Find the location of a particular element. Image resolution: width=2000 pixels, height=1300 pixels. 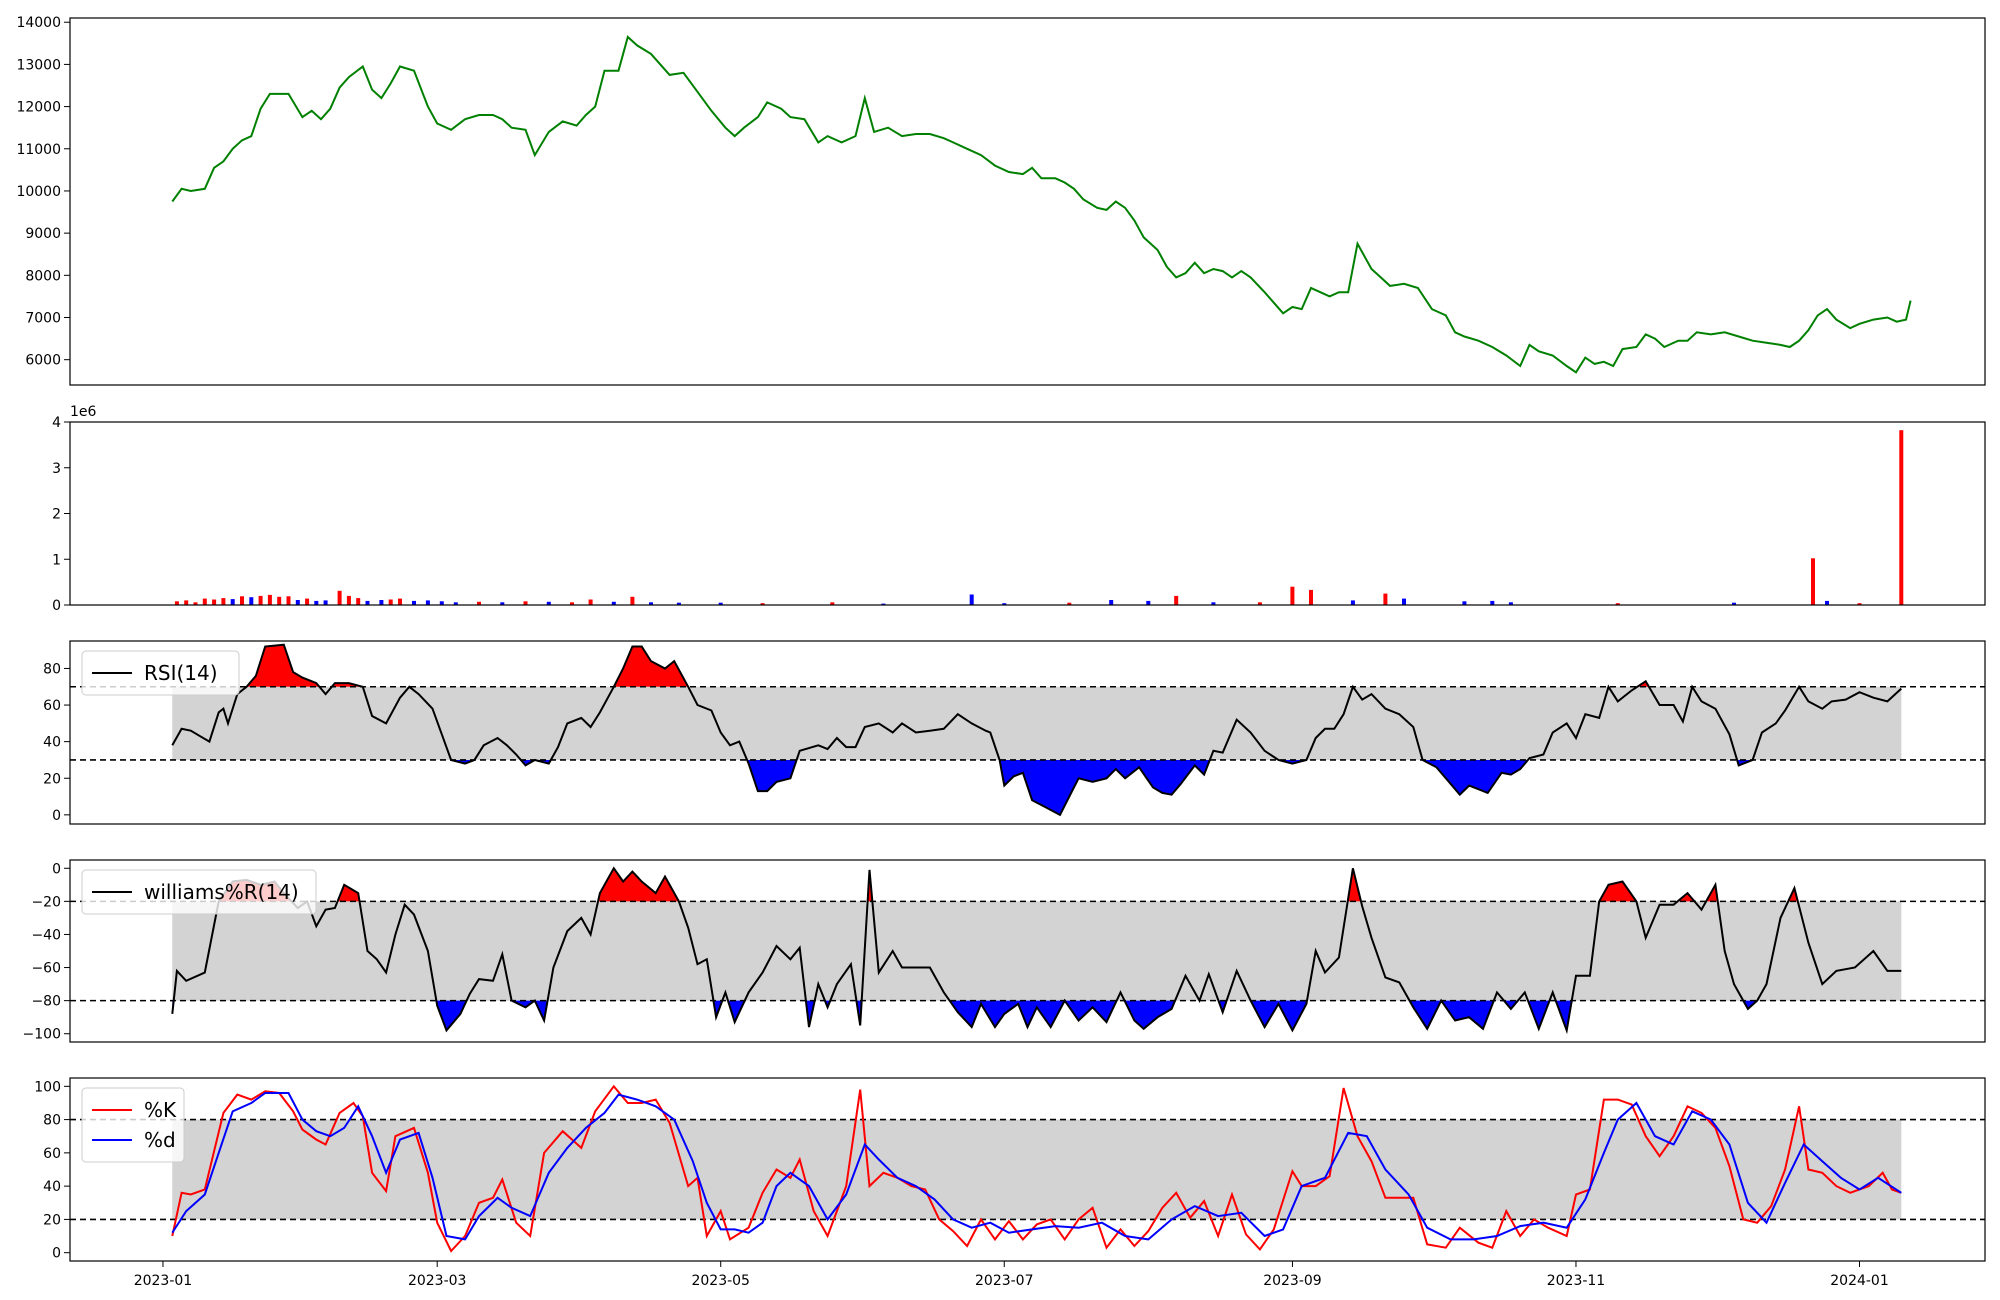

rsi-panel: 80 60 40 20 0 RSI(14) is located at coordinates (1014, 732).